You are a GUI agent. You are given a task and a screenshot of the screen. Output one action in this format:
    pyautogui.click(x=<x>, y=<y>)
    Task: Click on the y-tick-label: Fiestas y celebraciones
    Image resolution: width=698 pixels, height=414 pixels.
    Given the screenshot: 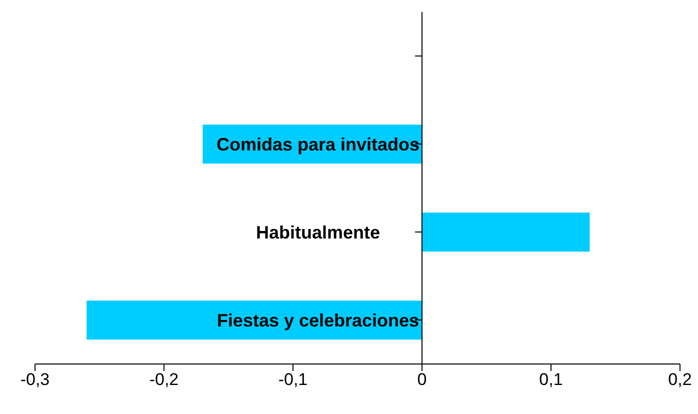 What is the action you would take?
    pyautogui.click(x=318, y=320)
    